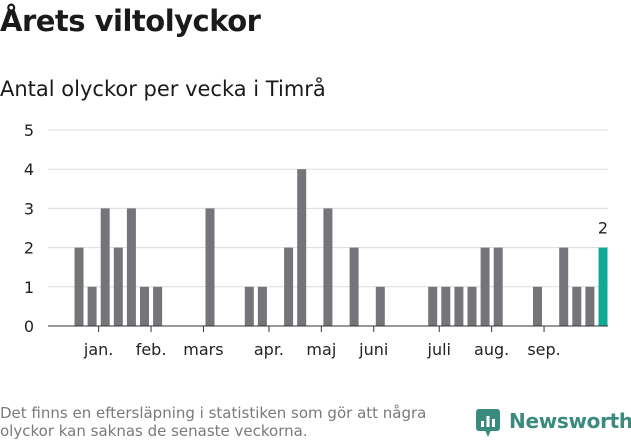 The height and width of the screenshot is (440, 631). Describe the element at coordinates (29, 228) in the screenshot. I see `y-axis-ticks: 0 1 2 3 4 5` at that location.